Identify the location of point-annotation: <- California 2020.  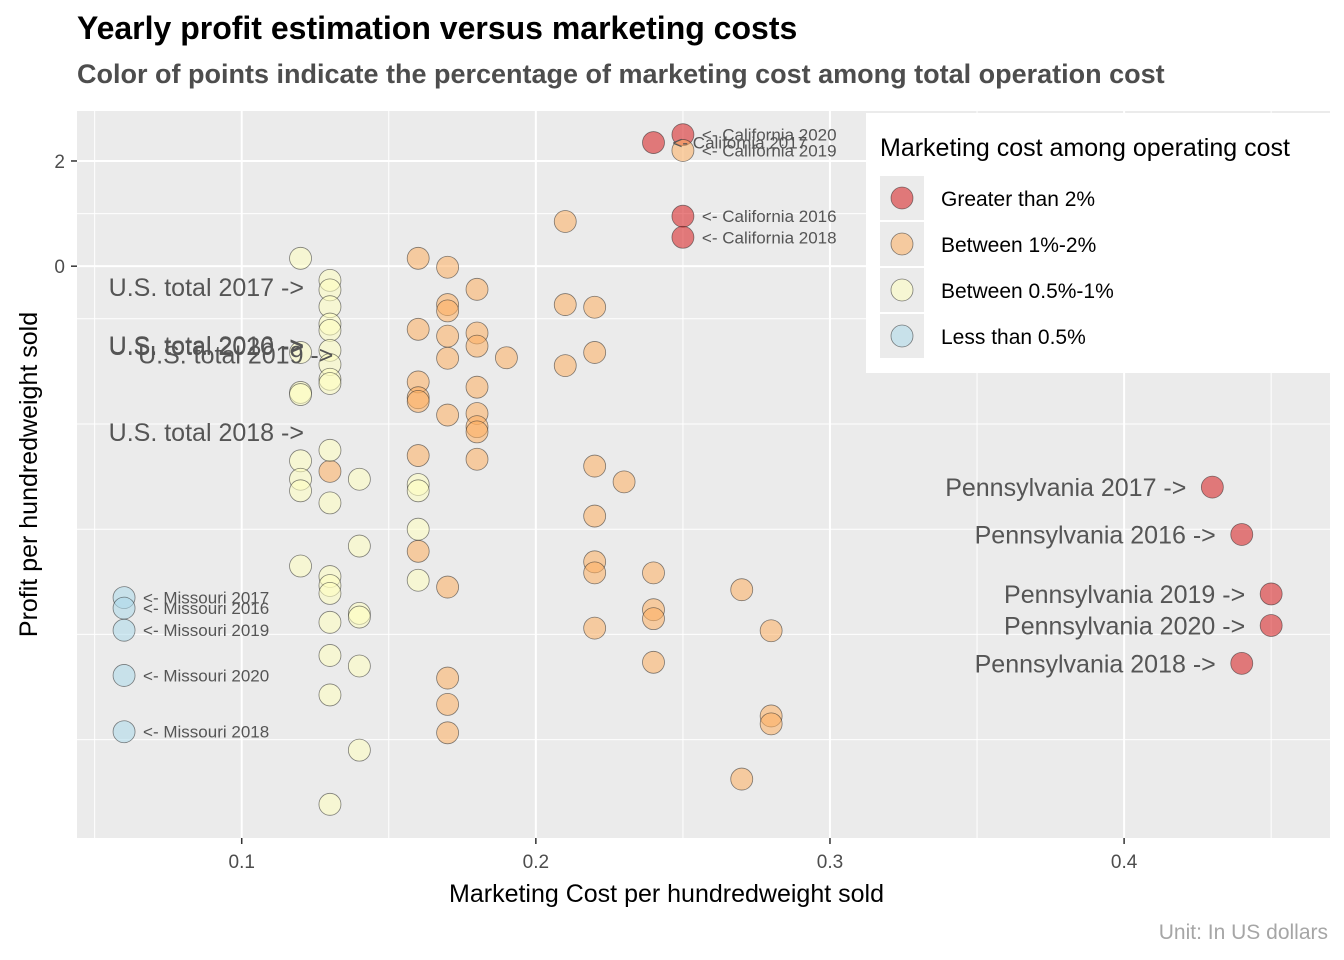
(769, 135).